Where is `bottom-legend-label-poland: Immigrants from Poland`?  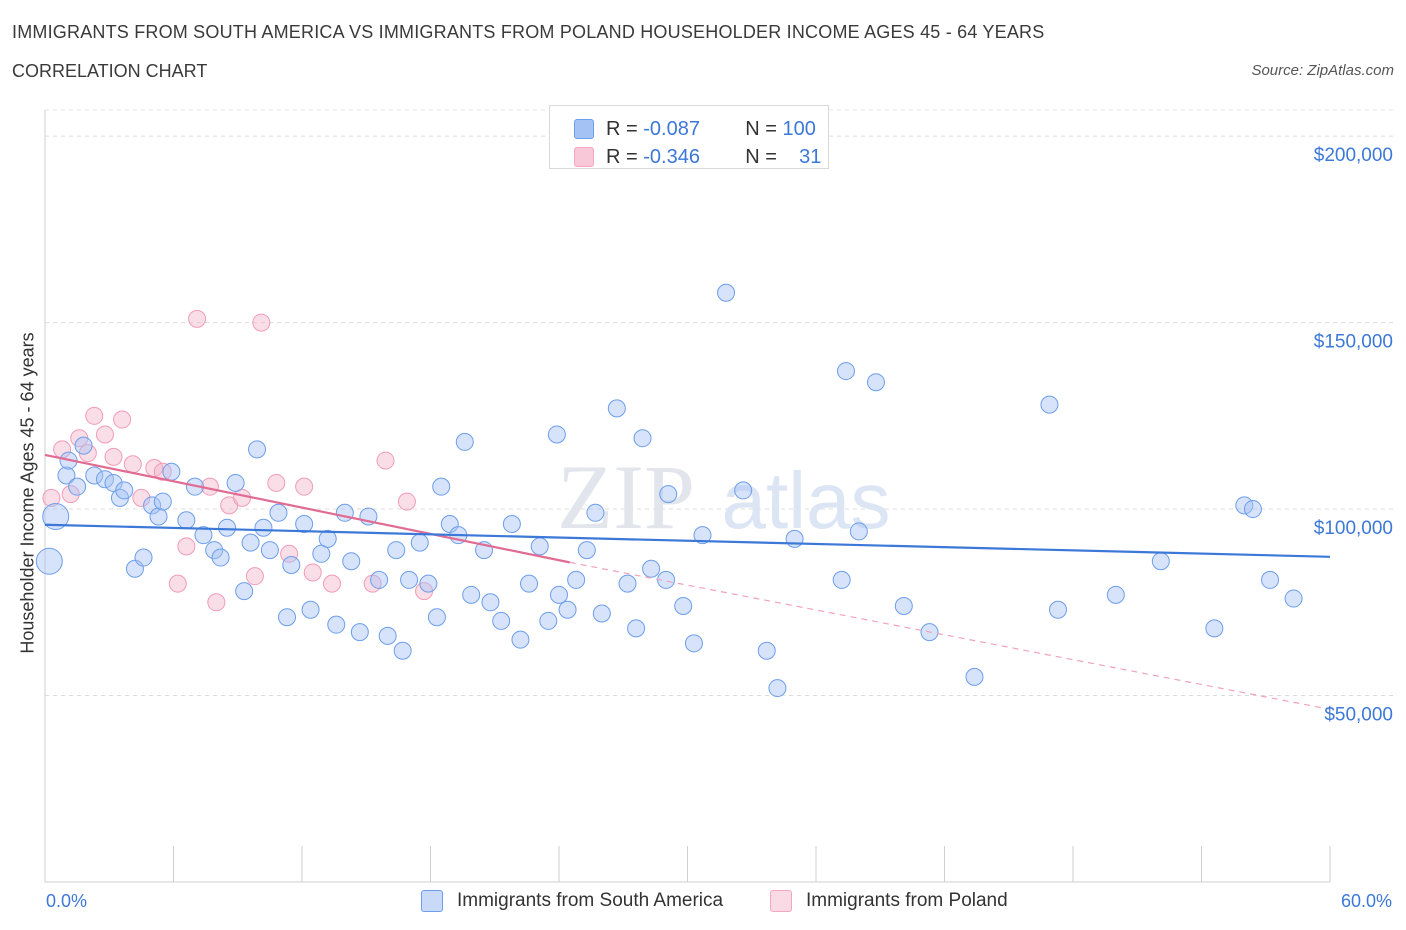
bottom-legend-label-poland: Immigrants from Poland is located at coordinates (907, 900).